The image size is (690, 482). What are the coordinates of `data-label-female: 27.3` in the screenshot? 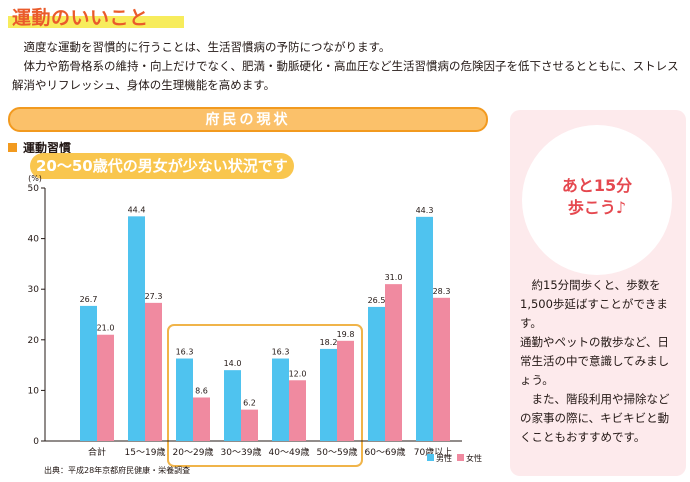 It's located at (154, 296).